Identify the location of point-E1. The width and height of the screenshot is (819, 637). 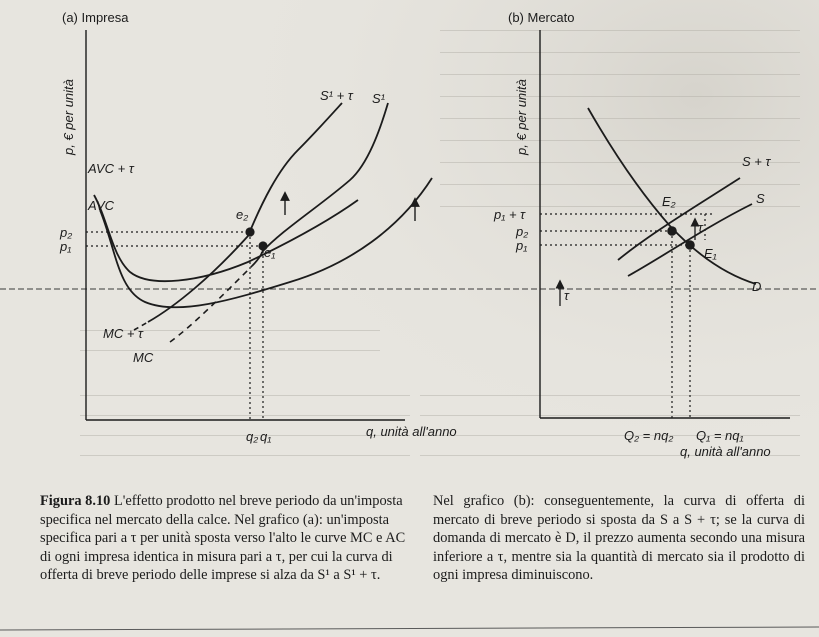
(690, 245).